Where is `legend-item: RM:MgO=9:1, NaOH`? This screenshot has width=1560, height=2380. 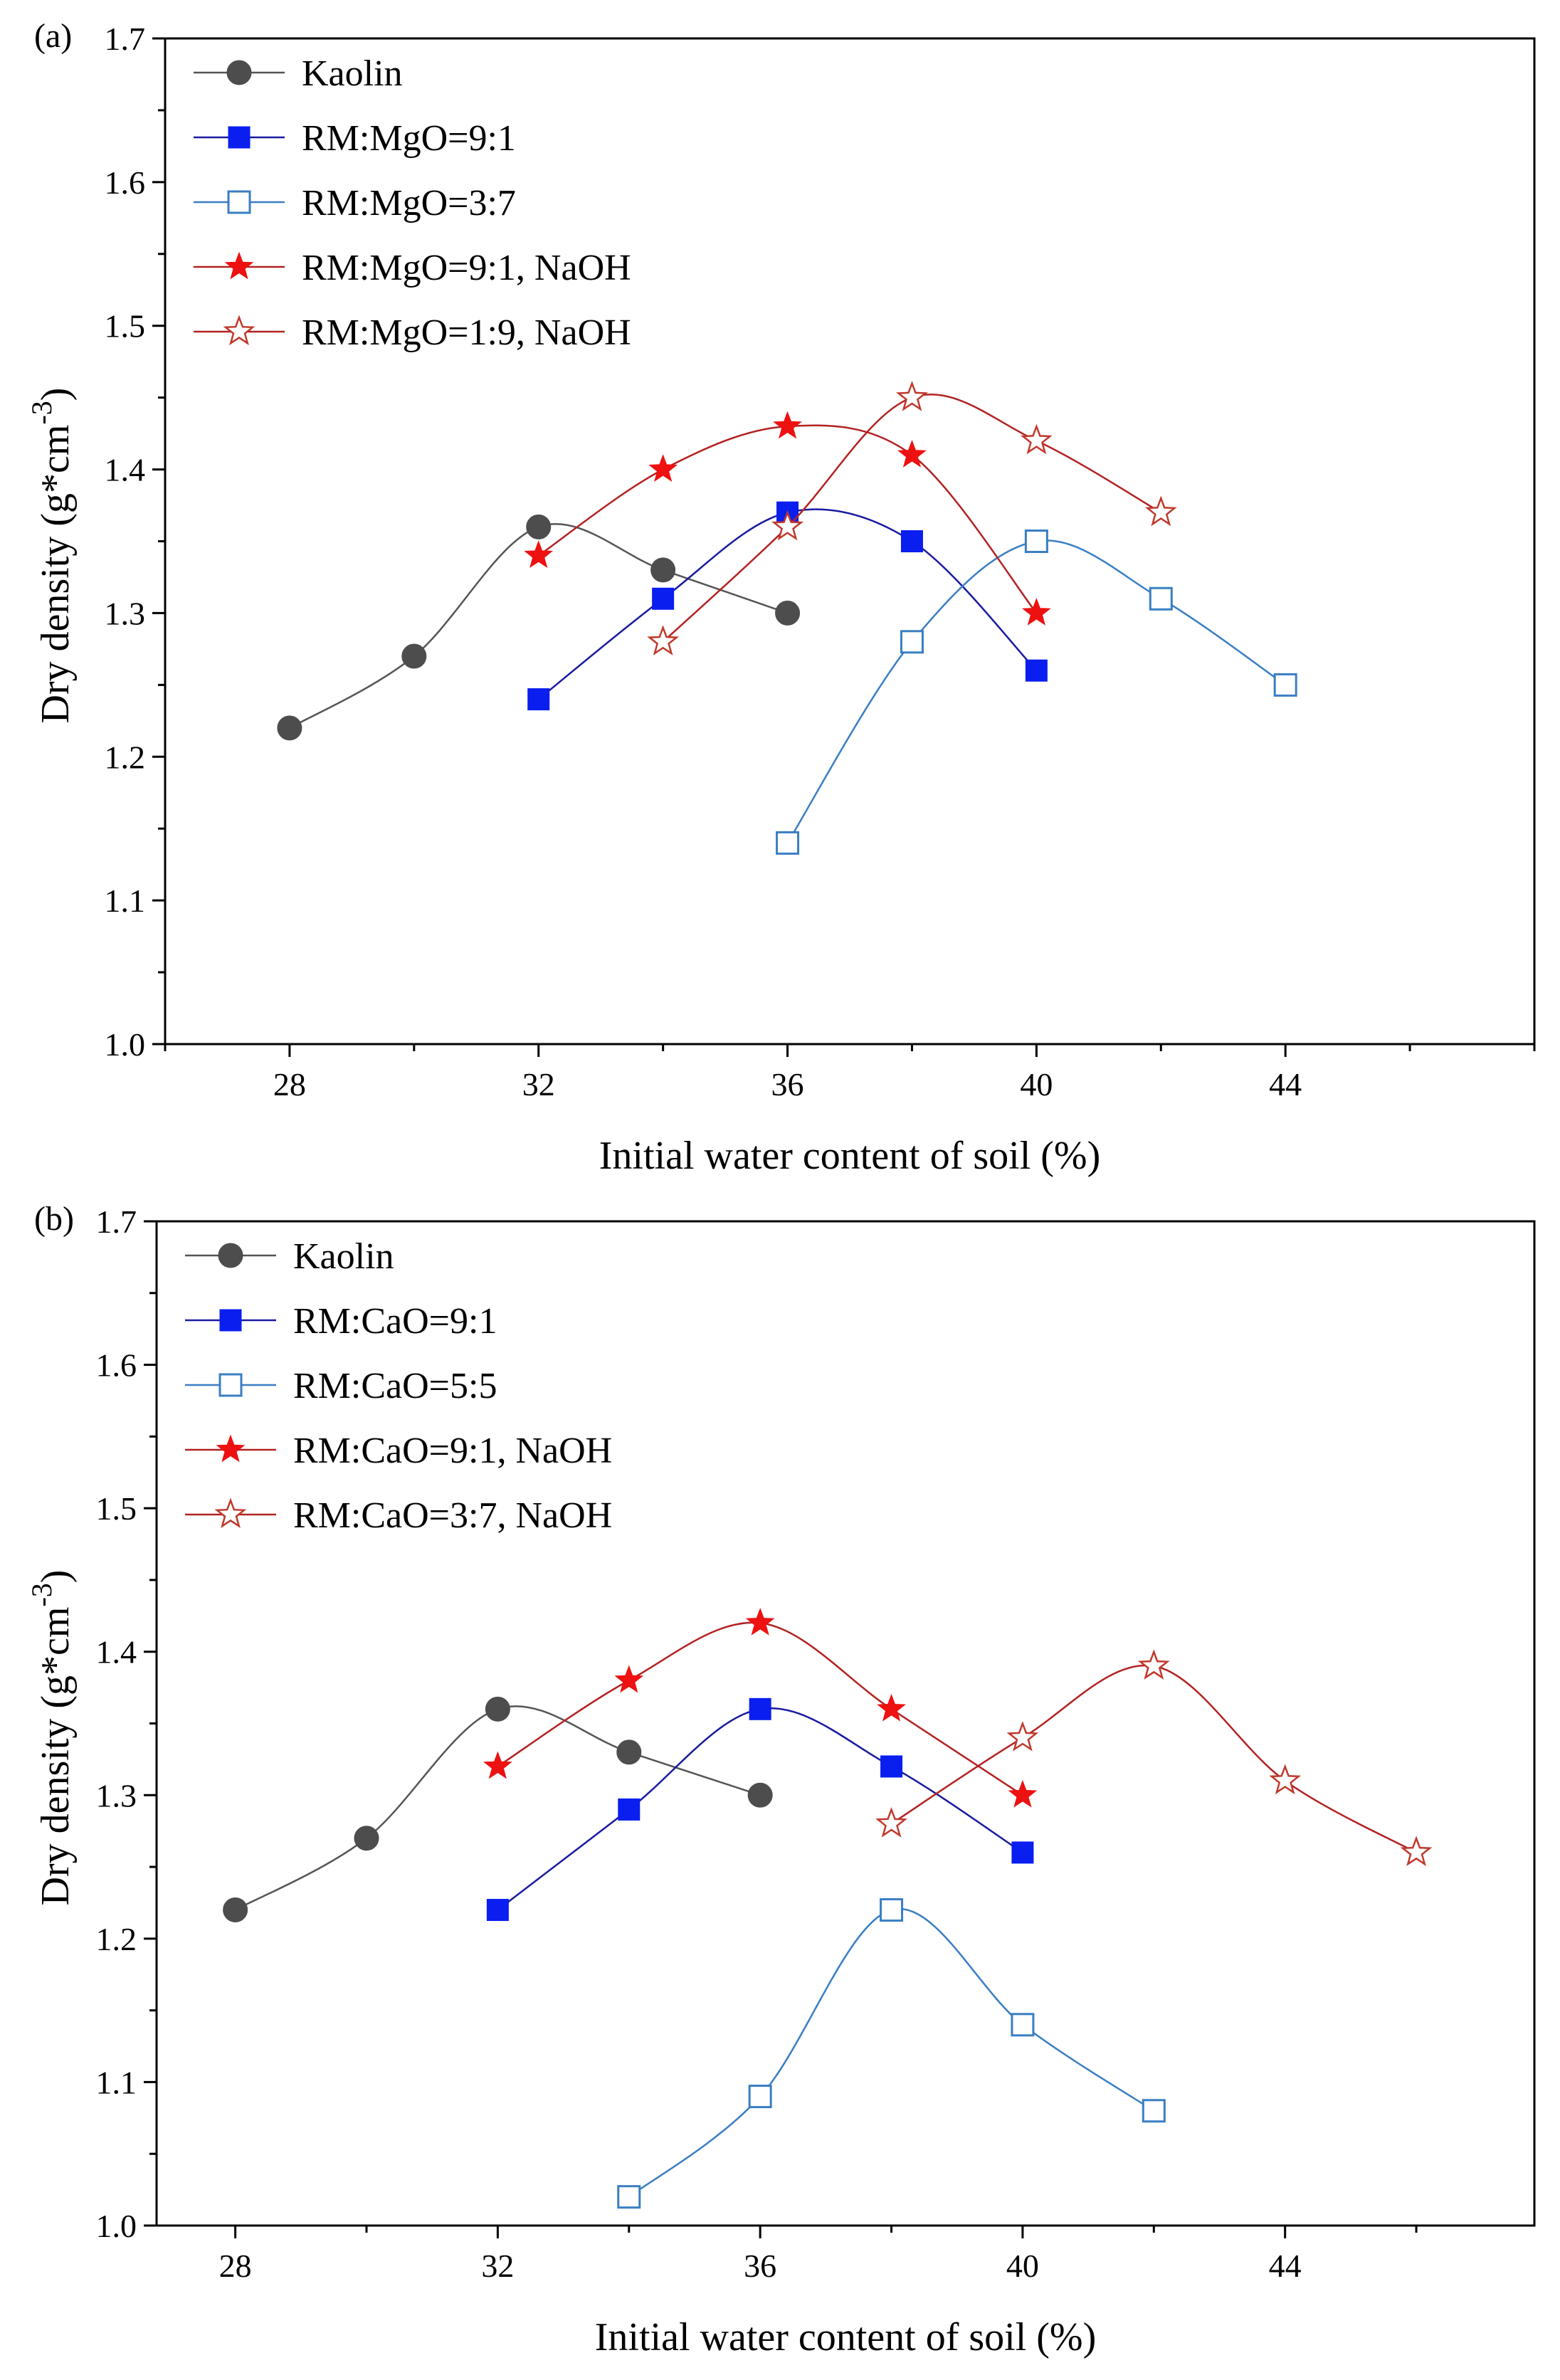 legend-item: RM:MgO=9:1, NaOH is located at coordinates (412, 268).